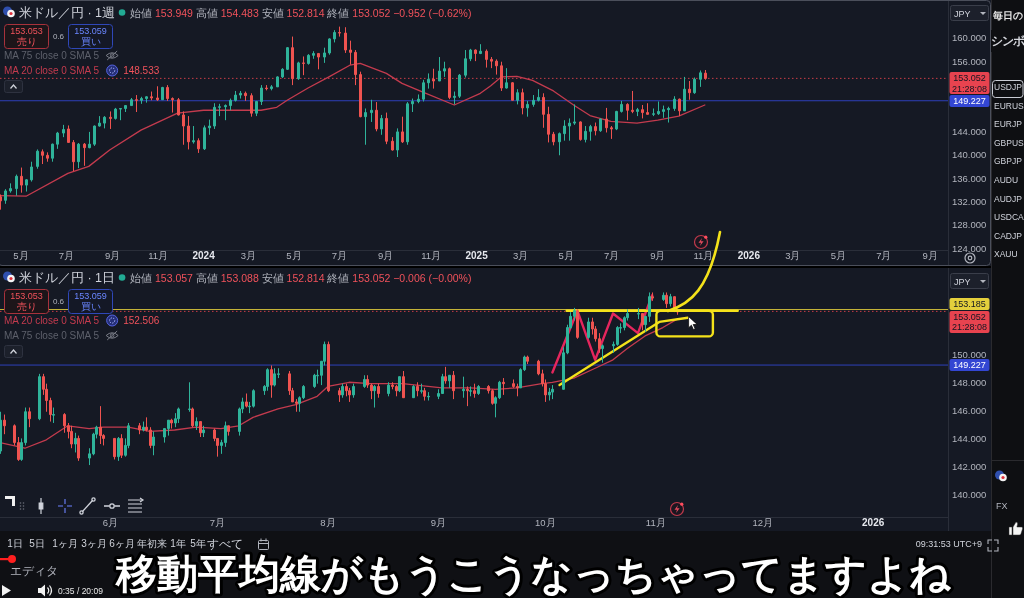 The width and height of the screenshot is (1024, 598). Describe the element at coordinates (969, 382) in the screenshot. I see `y-tick-label: 148.000` at that location.